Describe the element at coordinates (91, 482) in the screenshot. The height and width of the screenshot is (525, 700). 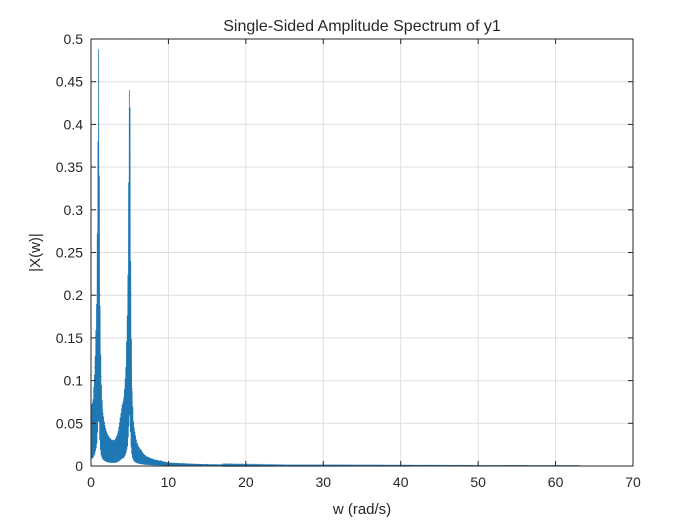
I see `x-tick-label: 0` at that location.